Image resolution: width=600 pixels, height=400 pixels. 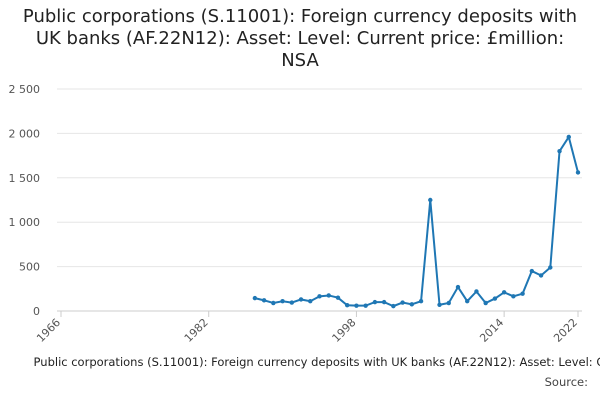 What do you see at coordinates (25, 222) in the screenshot?
I see `y-tick-label: 1 000` at bounding box center [25, 222].